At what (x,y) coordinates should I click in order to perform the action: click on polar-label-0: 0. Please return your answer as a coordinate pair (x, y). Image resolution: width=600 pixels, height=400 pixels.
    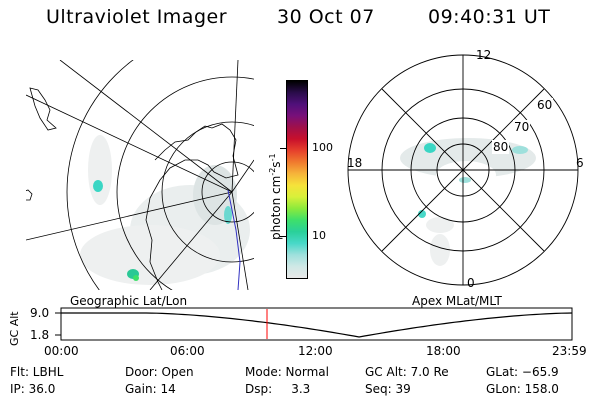
    Looking at the image, I should click on (471, 283).